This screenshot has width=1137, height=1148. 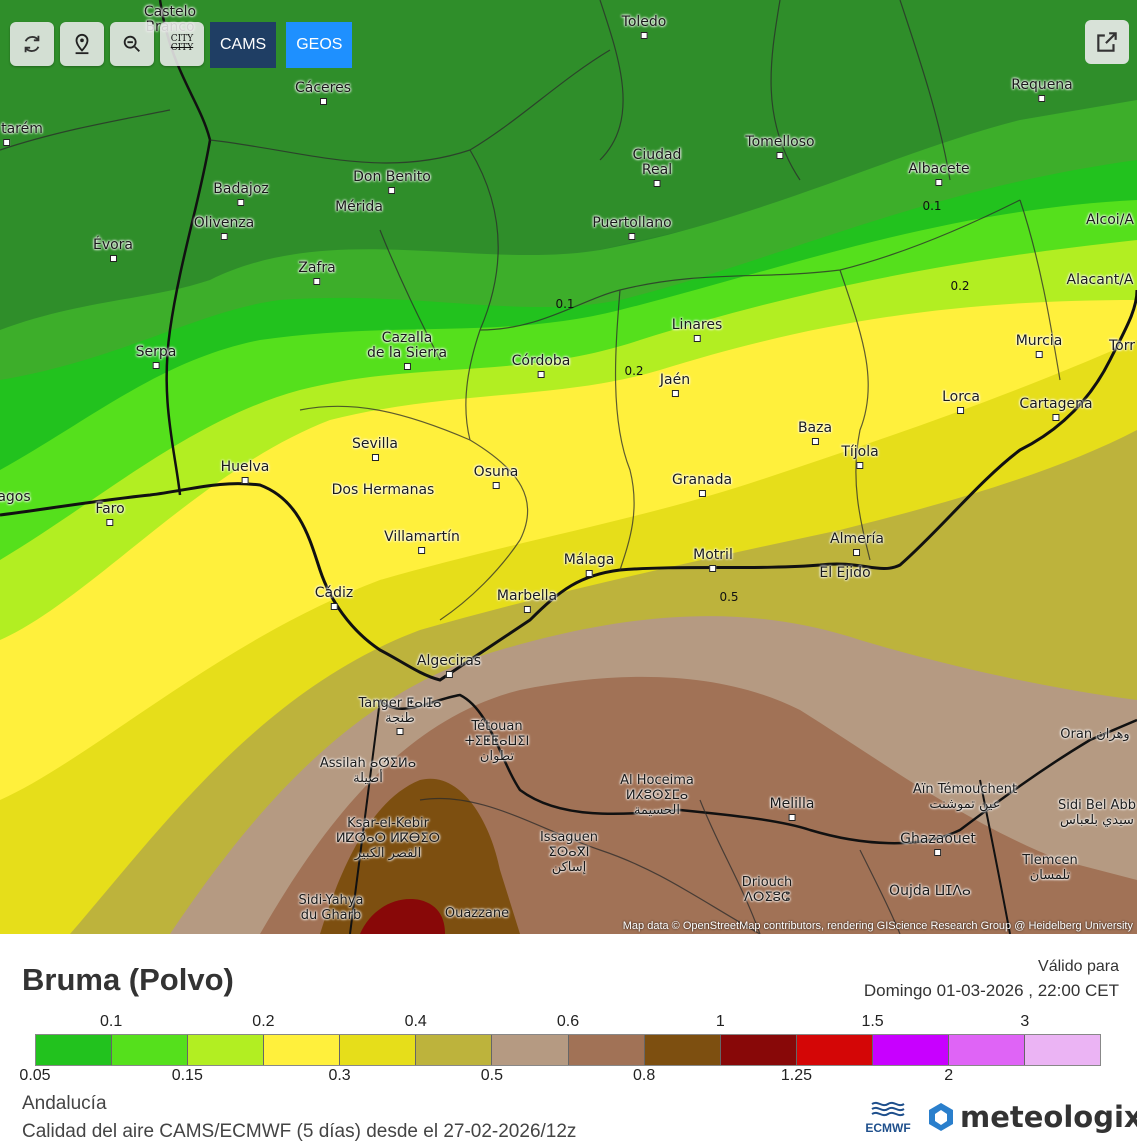 What do you see at coordinates (1048, 1117) in the screenshot?
I see `brand-name: meteologix` at bounding box center [1048, 1117].